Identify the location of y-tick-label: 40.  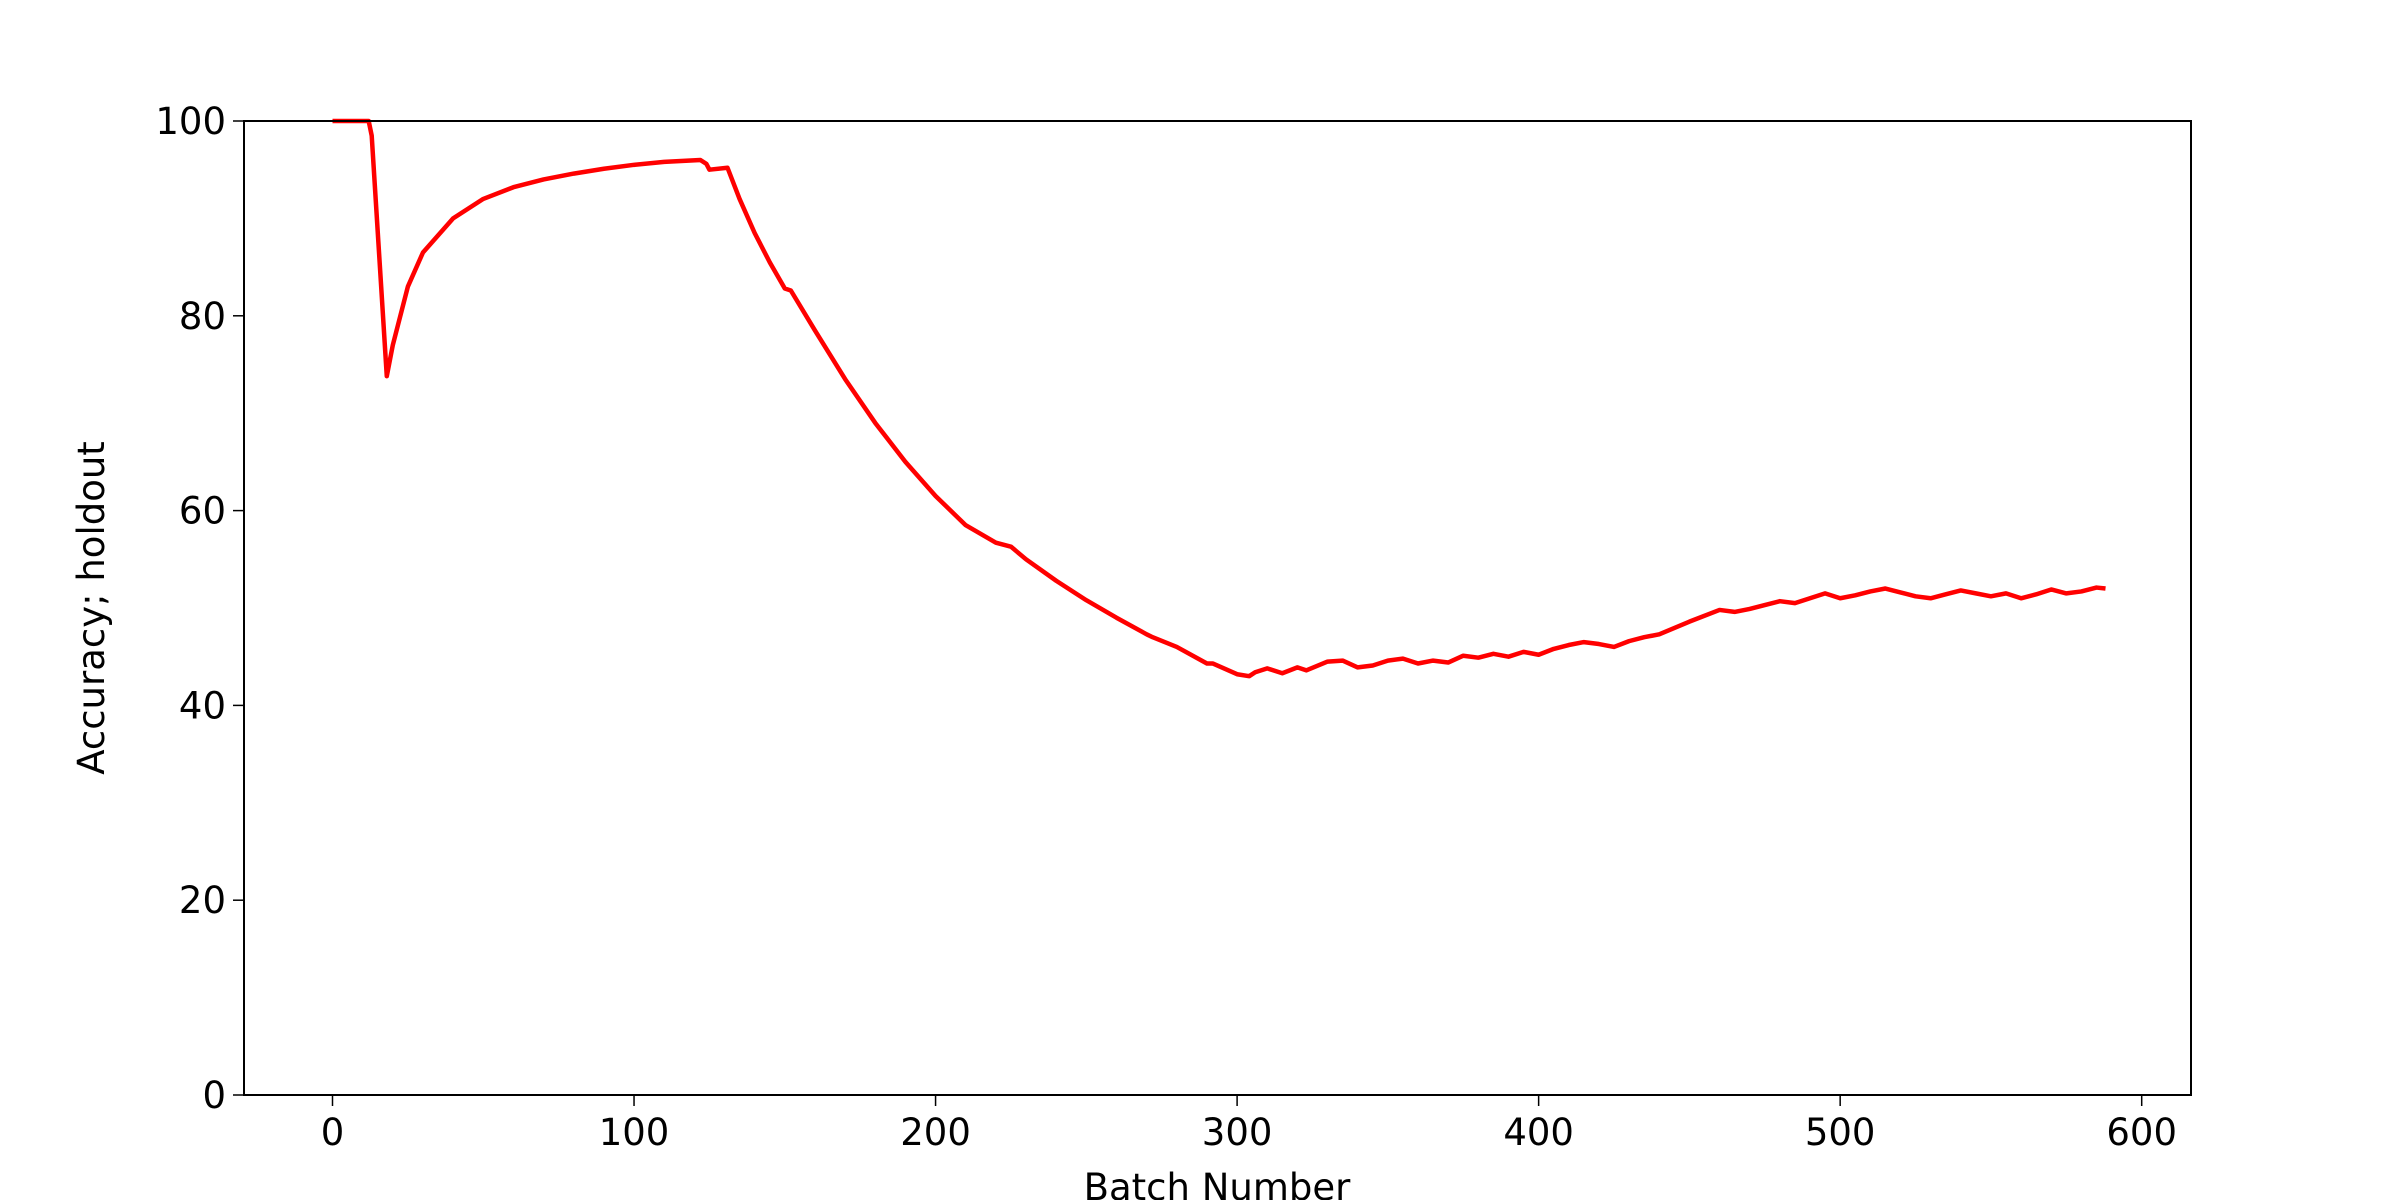
(202, 705).